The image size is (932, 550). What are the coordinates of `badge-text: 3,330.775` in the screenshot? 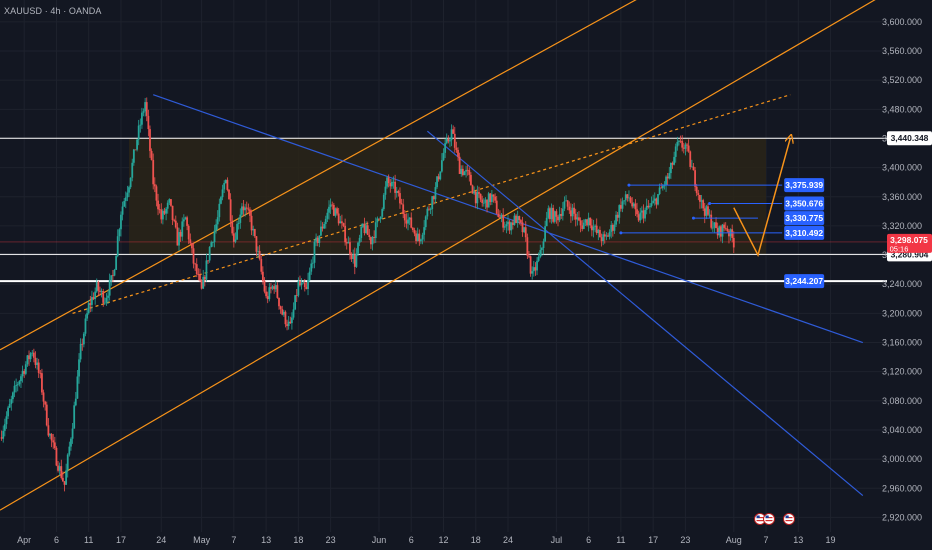 It's located at (804, 218).